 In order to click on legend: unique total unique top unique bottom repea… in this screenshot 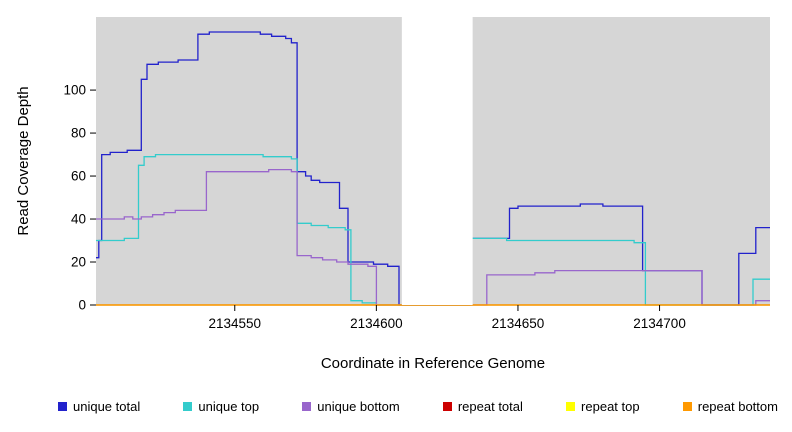, I will do `click(396, 406)`.